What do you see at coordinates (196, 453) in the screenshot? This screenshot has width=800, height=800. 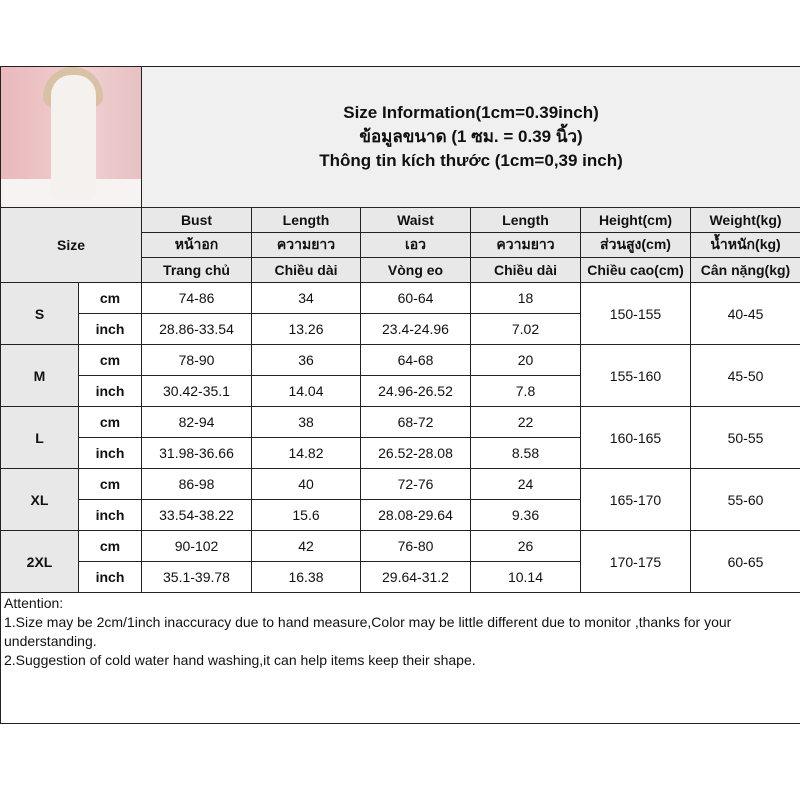 I see `value-cell: 31.98-36.66` at bounding box center [196, 453].